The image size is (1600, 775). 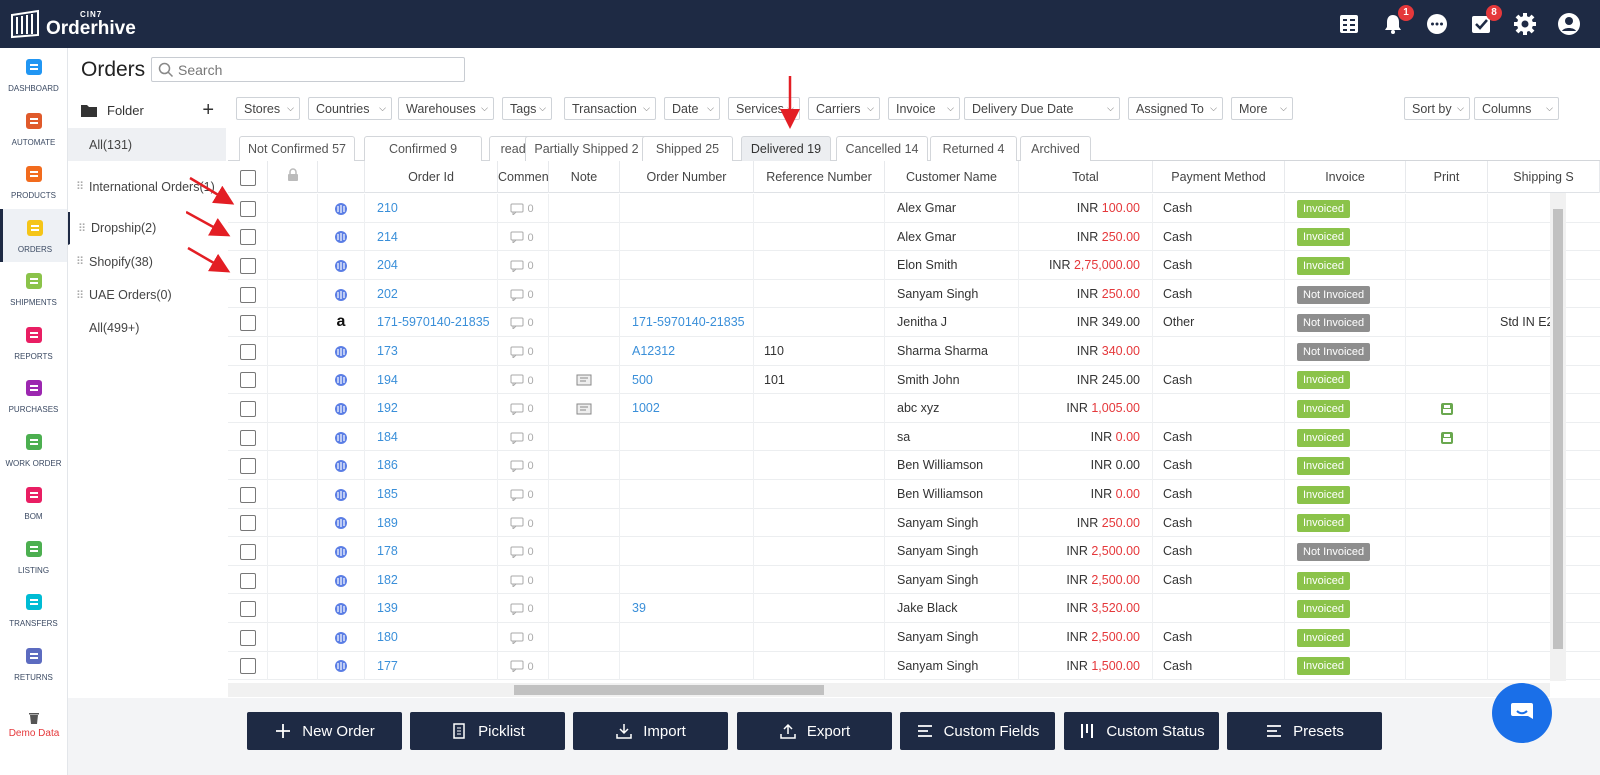 I want to click on picklist-button: Picklist, so click(x=487, y=731).